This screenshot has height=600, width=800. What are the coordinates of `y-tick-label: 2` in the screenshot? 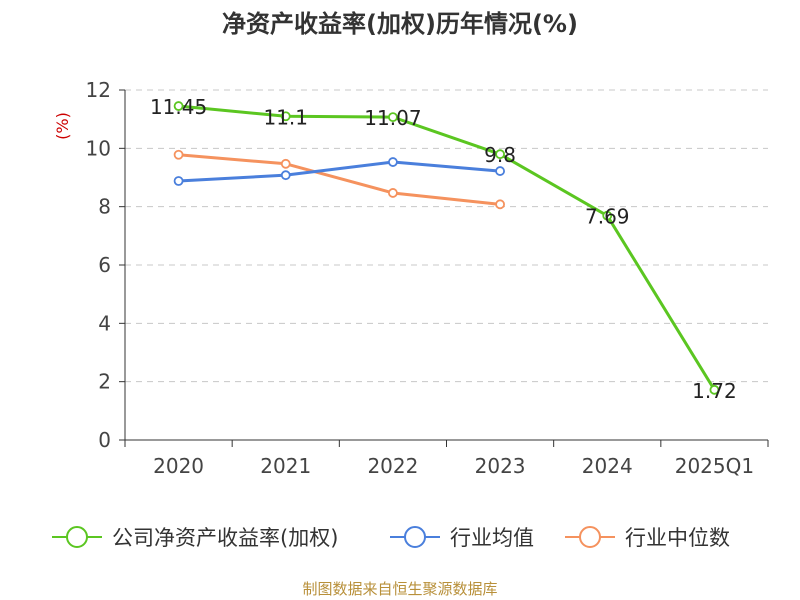 It's located at (104, 382).